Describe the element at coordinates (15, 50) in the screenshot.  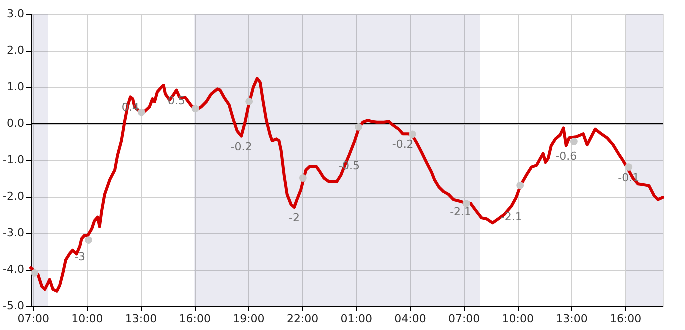
I see `y-tick-label: 2.0` at that location.